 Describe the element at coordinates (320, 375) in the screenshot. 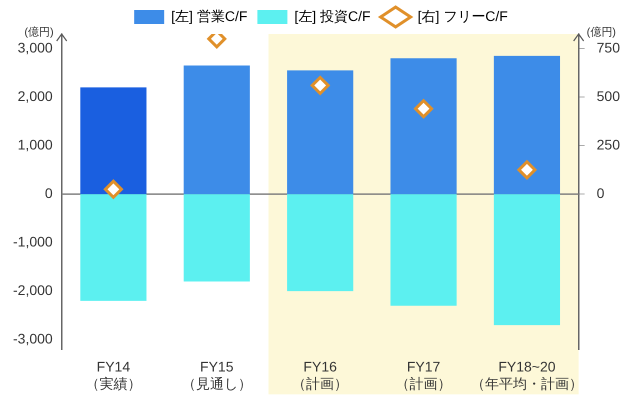

I see `x-tick-label: FY16 （計画）` at that location.